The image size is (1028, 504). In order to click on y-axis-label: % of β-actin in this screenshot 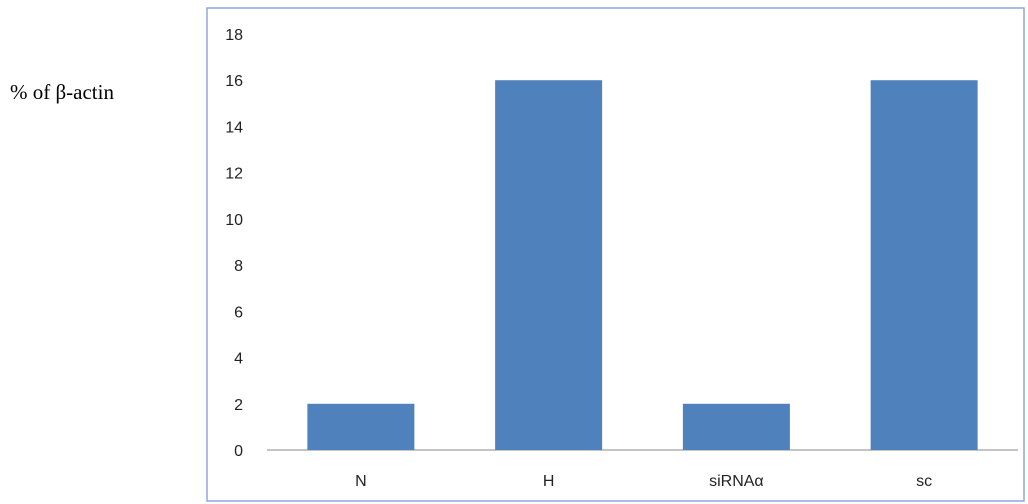, I will do `click(62, 92)`.